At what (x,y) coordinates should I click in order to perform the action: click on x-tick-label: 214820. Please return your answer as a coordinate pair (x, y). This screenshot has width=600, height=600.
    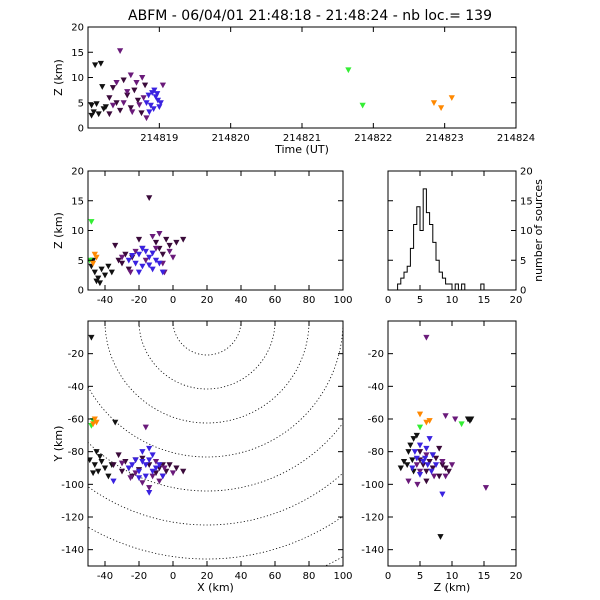
    Looking at the image, I should click on (231, 138).